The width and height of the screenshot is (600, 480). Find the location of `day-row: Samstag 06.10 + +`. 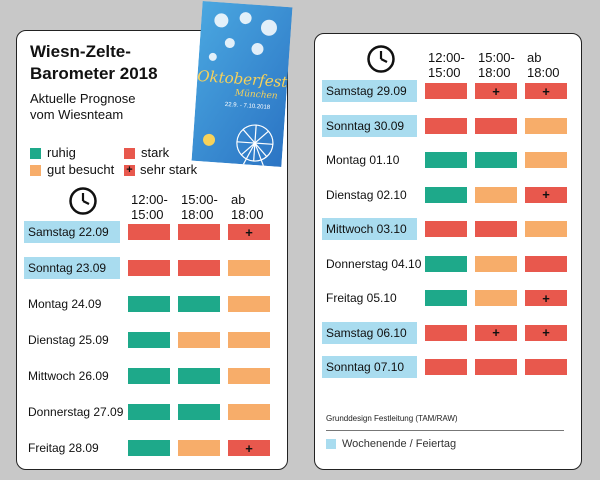

day-row: Samstag 06.10 + + is located at coordinates (447, 332).